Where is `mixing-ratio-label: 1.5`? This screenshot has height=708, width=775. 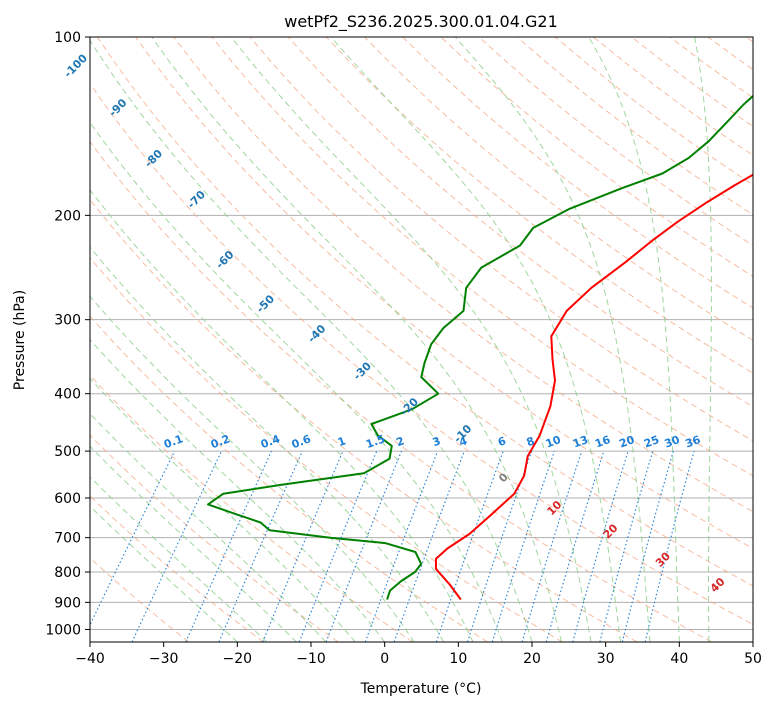
mixing-ratio-label: 1.5 is located at coordinates (375, 441).